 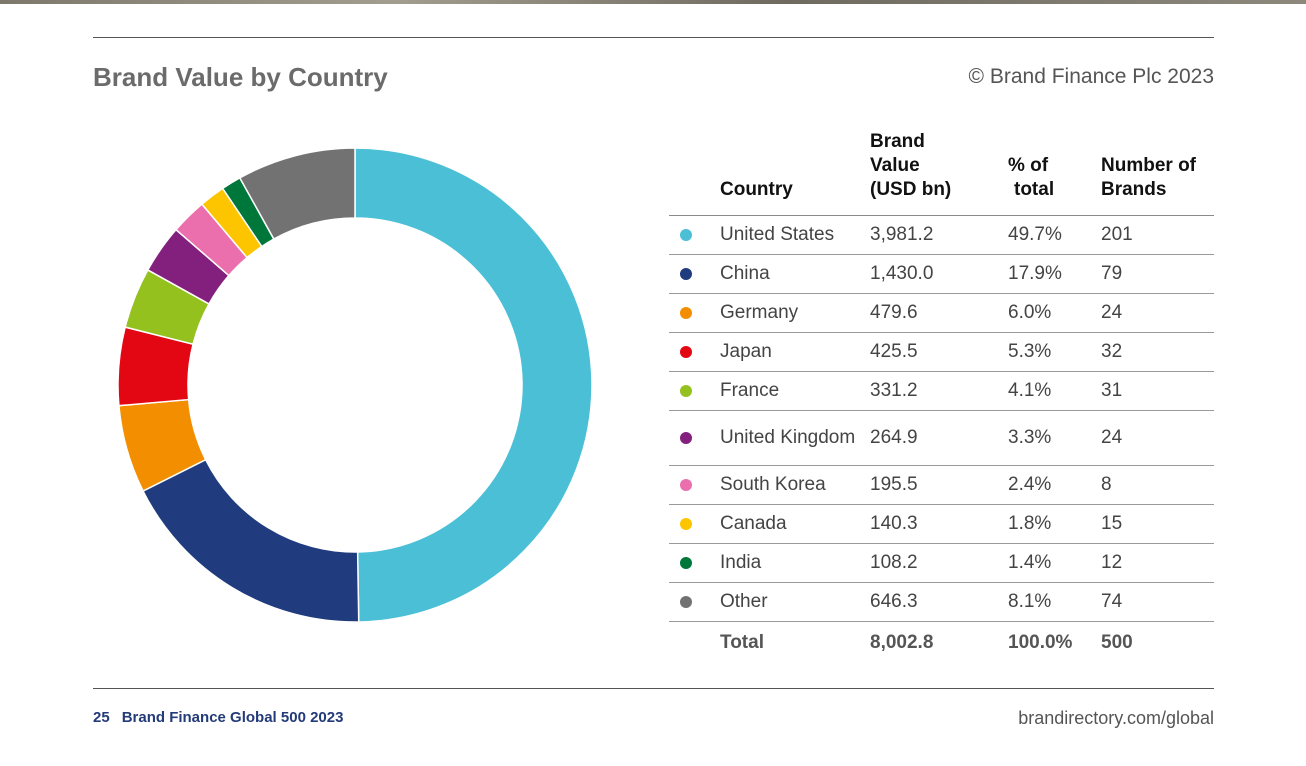 What do you see at coordinates (788, 437) in the screenshot?
I see `row-country: United Kingdom` at bounding box center [788, 437].